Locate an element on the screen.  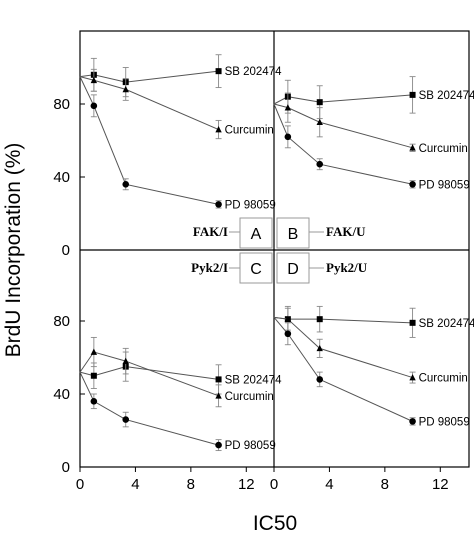
panel-letter: D is located at coordinates (293, 269).